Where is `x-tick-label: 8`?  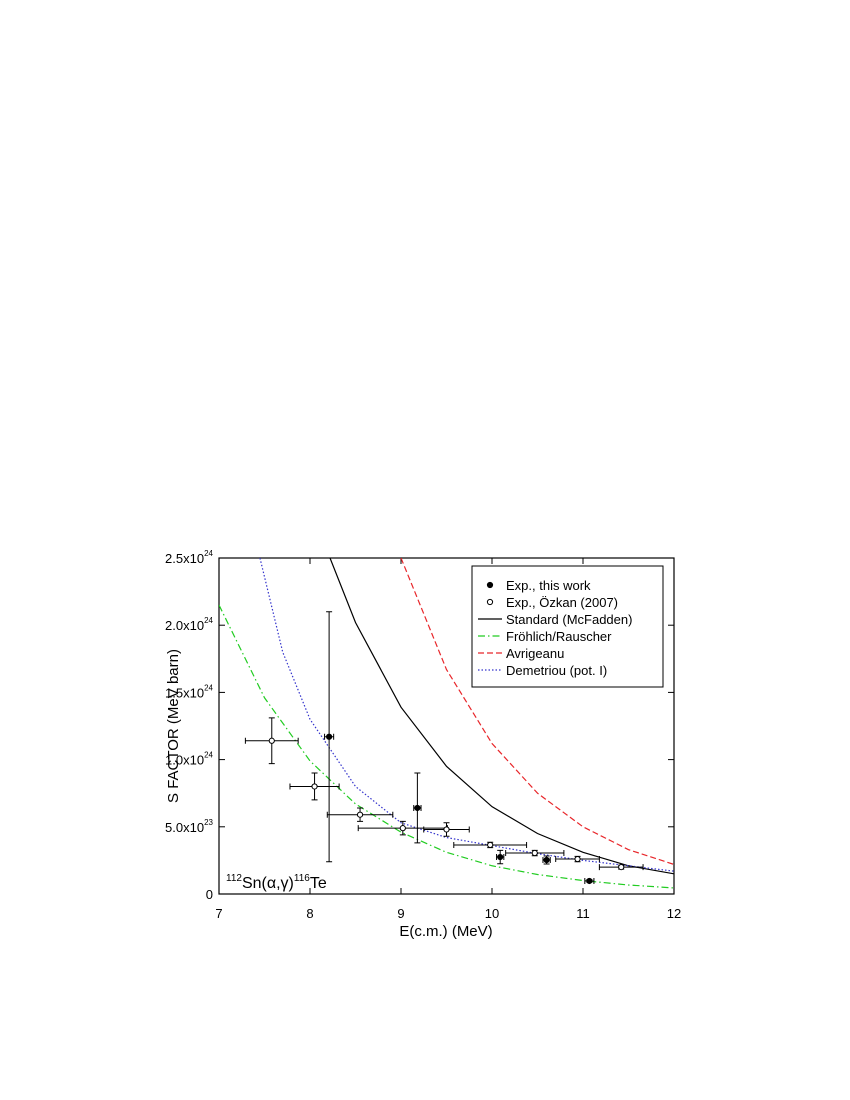
x-tick-label: 8 is located at coordinates (309, 913).